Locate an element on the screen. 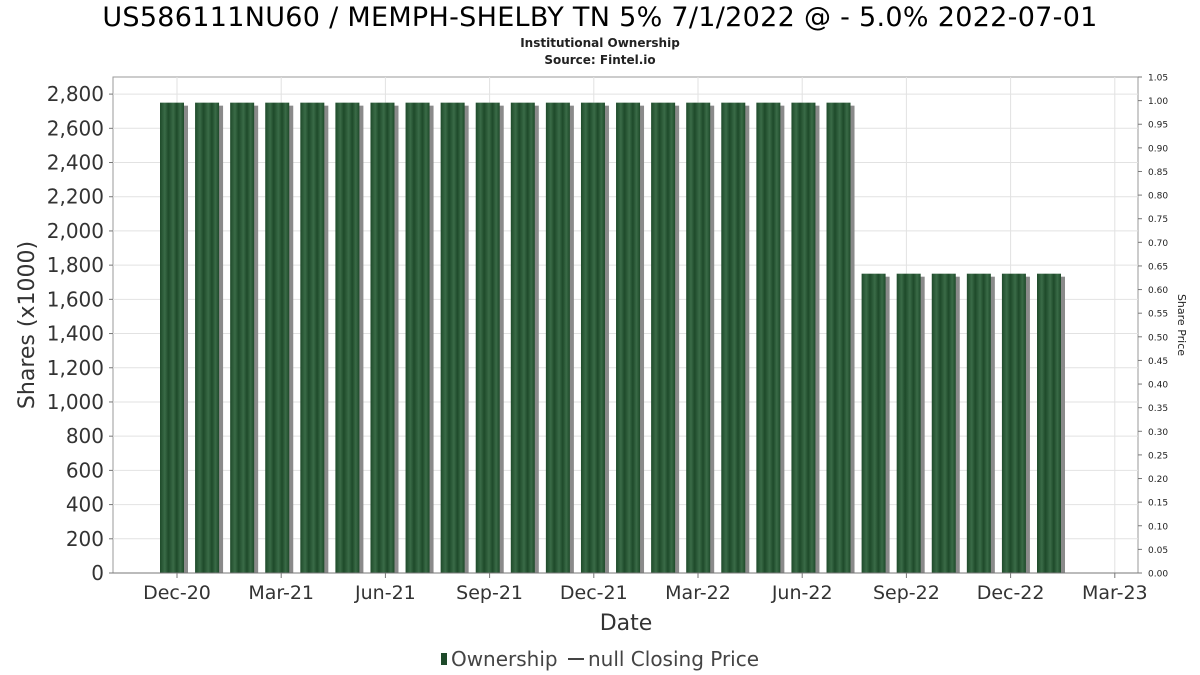 The height and width of the screenshot is (675, 1200). y2-tick-label: 1.00 is located at coordinates (1158, 102).